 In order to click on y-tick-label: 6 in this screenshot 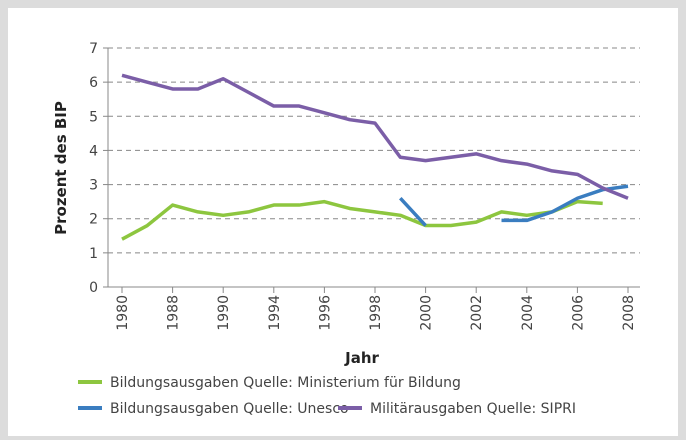, I will do `click(93, 83)`.